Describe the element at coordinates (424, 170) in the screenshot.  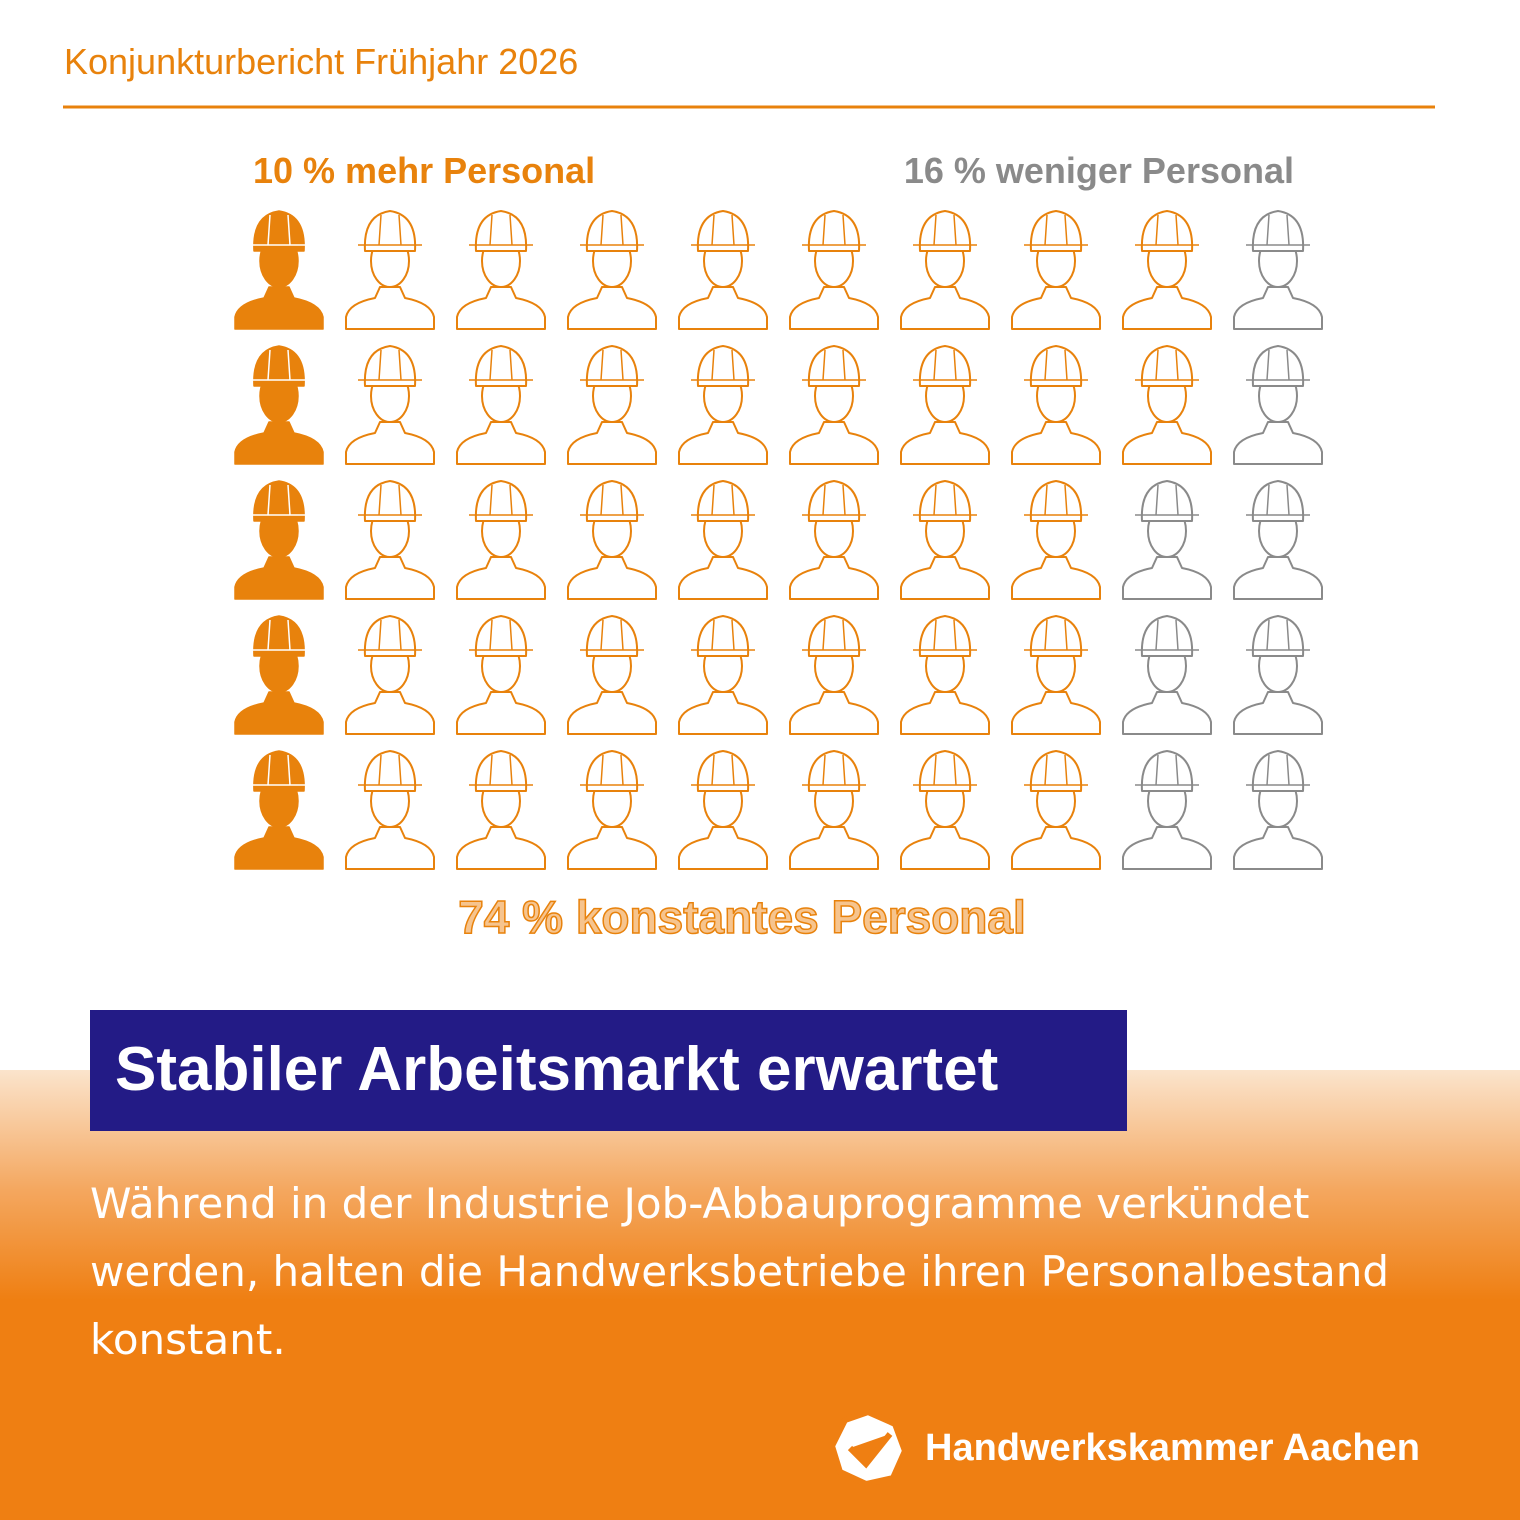
I see `value-label: 10 % mehr Personal` at that location.